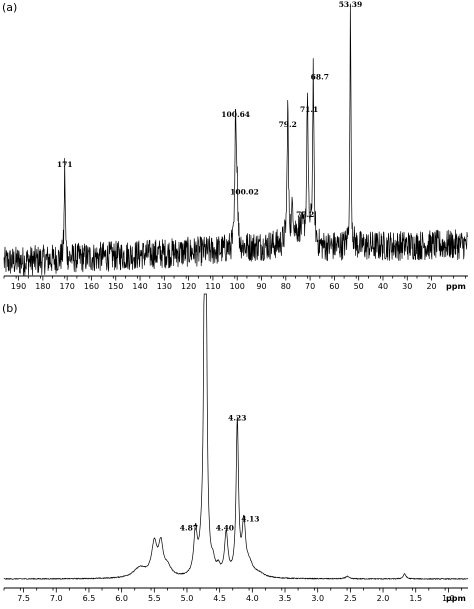 The image size is (474, 609). What do you see at coordinates (42, 286) in the screenshot?
I see `c13-tick-label: 180` at bounding box center [42, 286].